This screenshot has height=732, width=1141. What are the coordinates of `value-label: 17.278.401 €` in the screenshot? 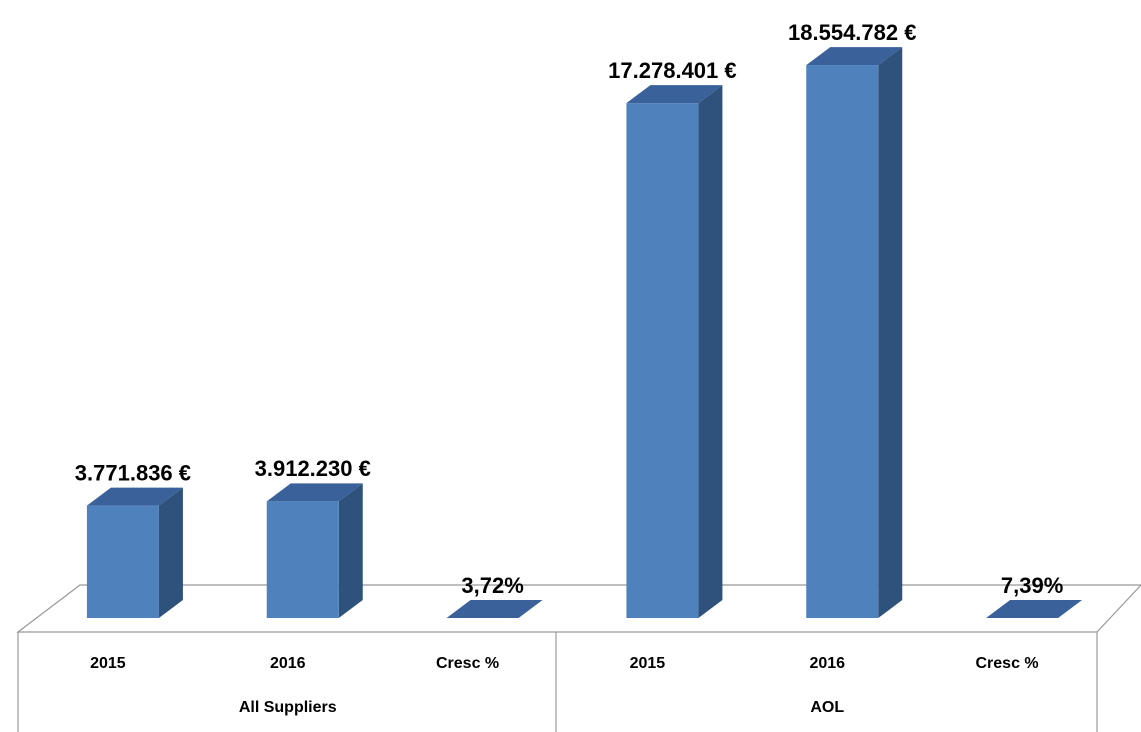 It's located at (672, 70).